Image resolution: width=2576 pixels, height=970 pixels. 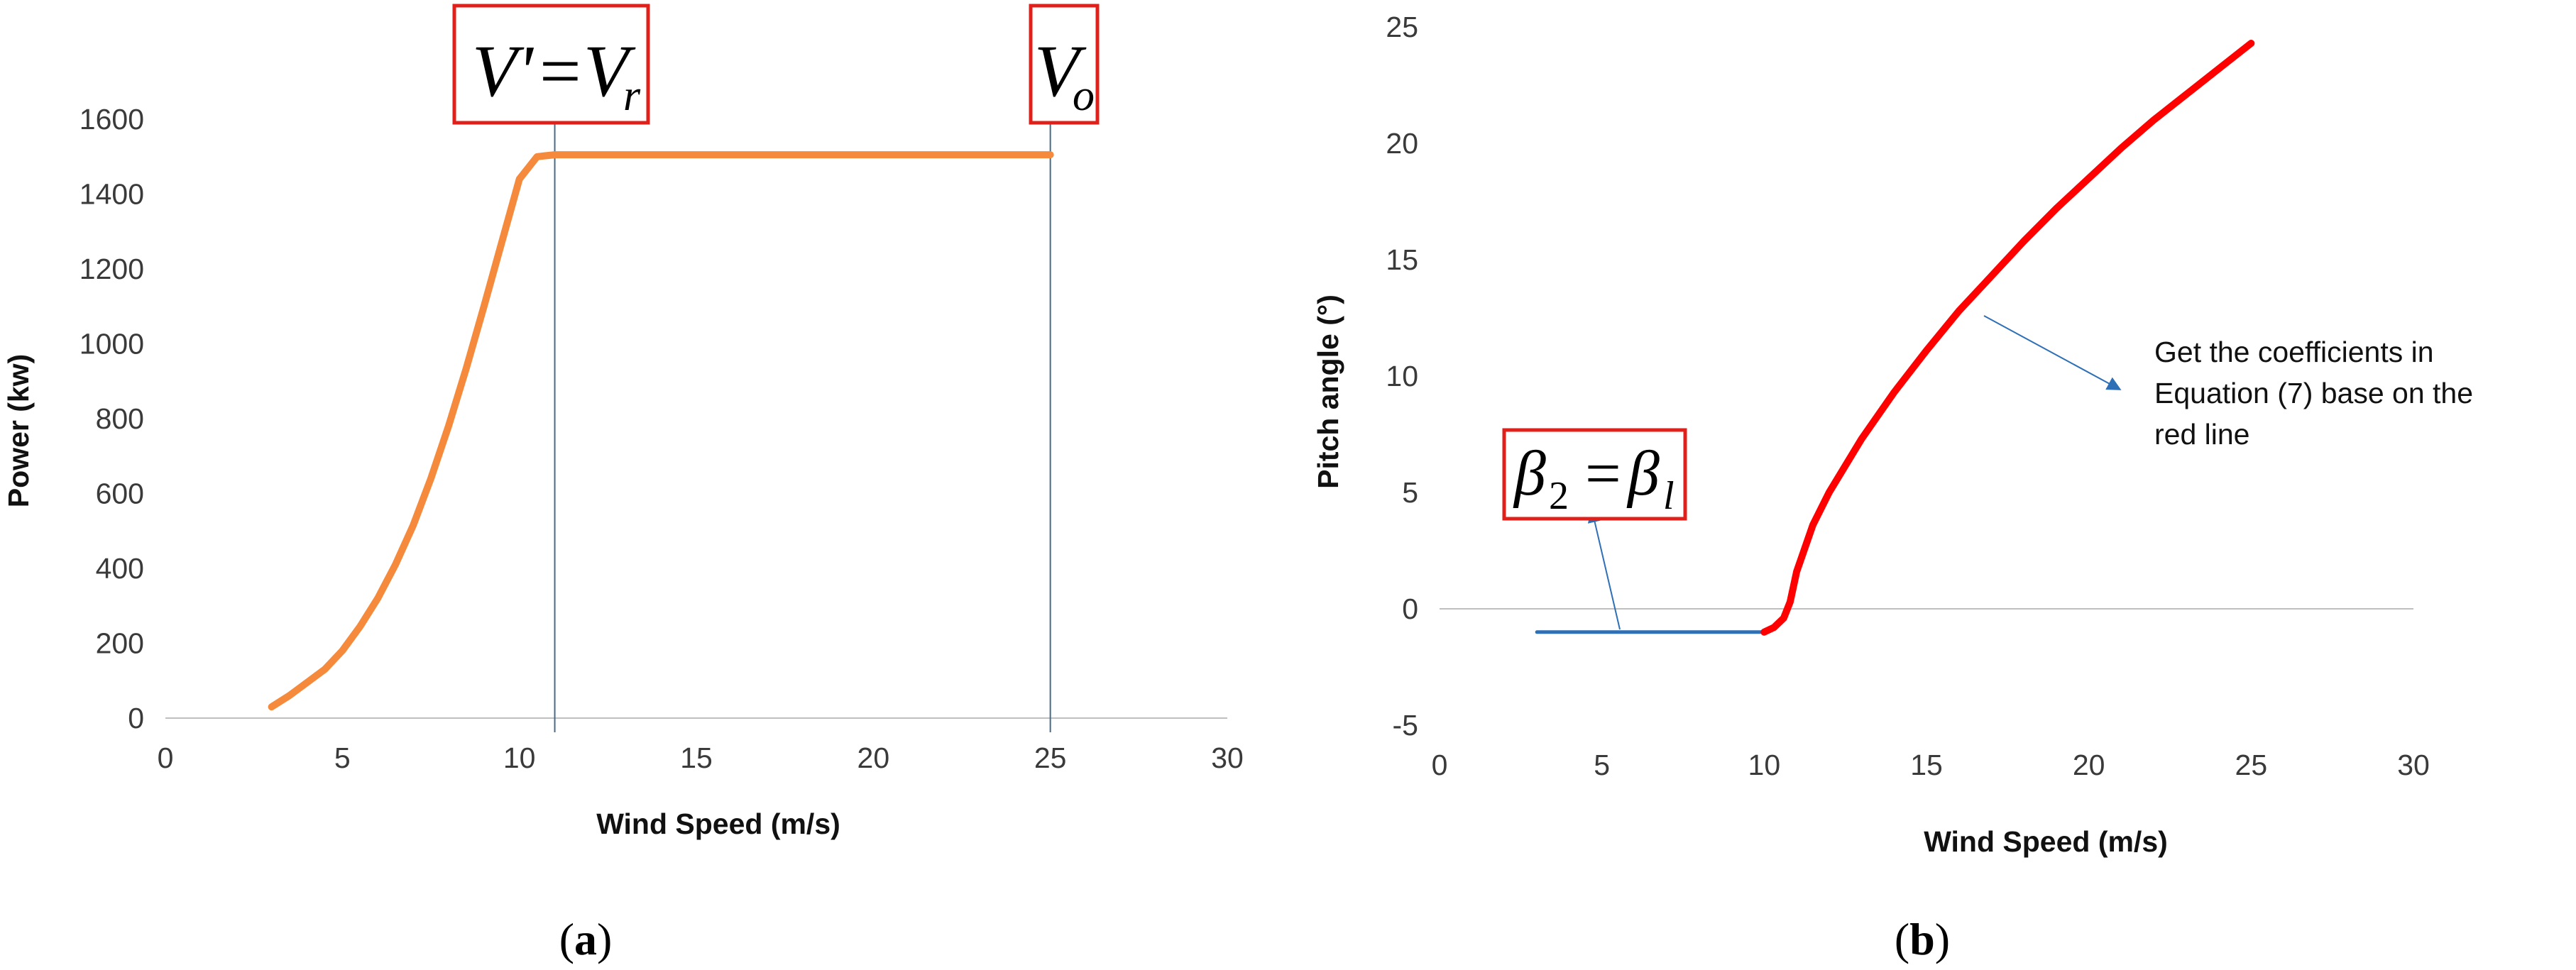 What do you see at coordinates (1405, 726) in the screenshot?
I see `y-tick-label: -5` at bounding box center [1405, 726].